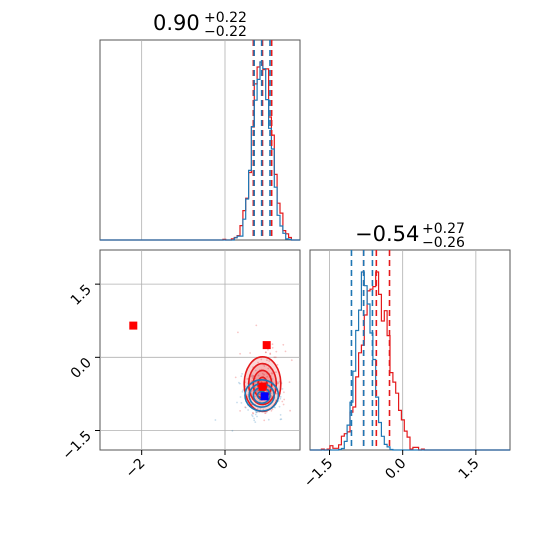  Describe the element at coordinates (76, 445) in the screenshot. I see `tick-label-p1-y: −1.5` at that location.